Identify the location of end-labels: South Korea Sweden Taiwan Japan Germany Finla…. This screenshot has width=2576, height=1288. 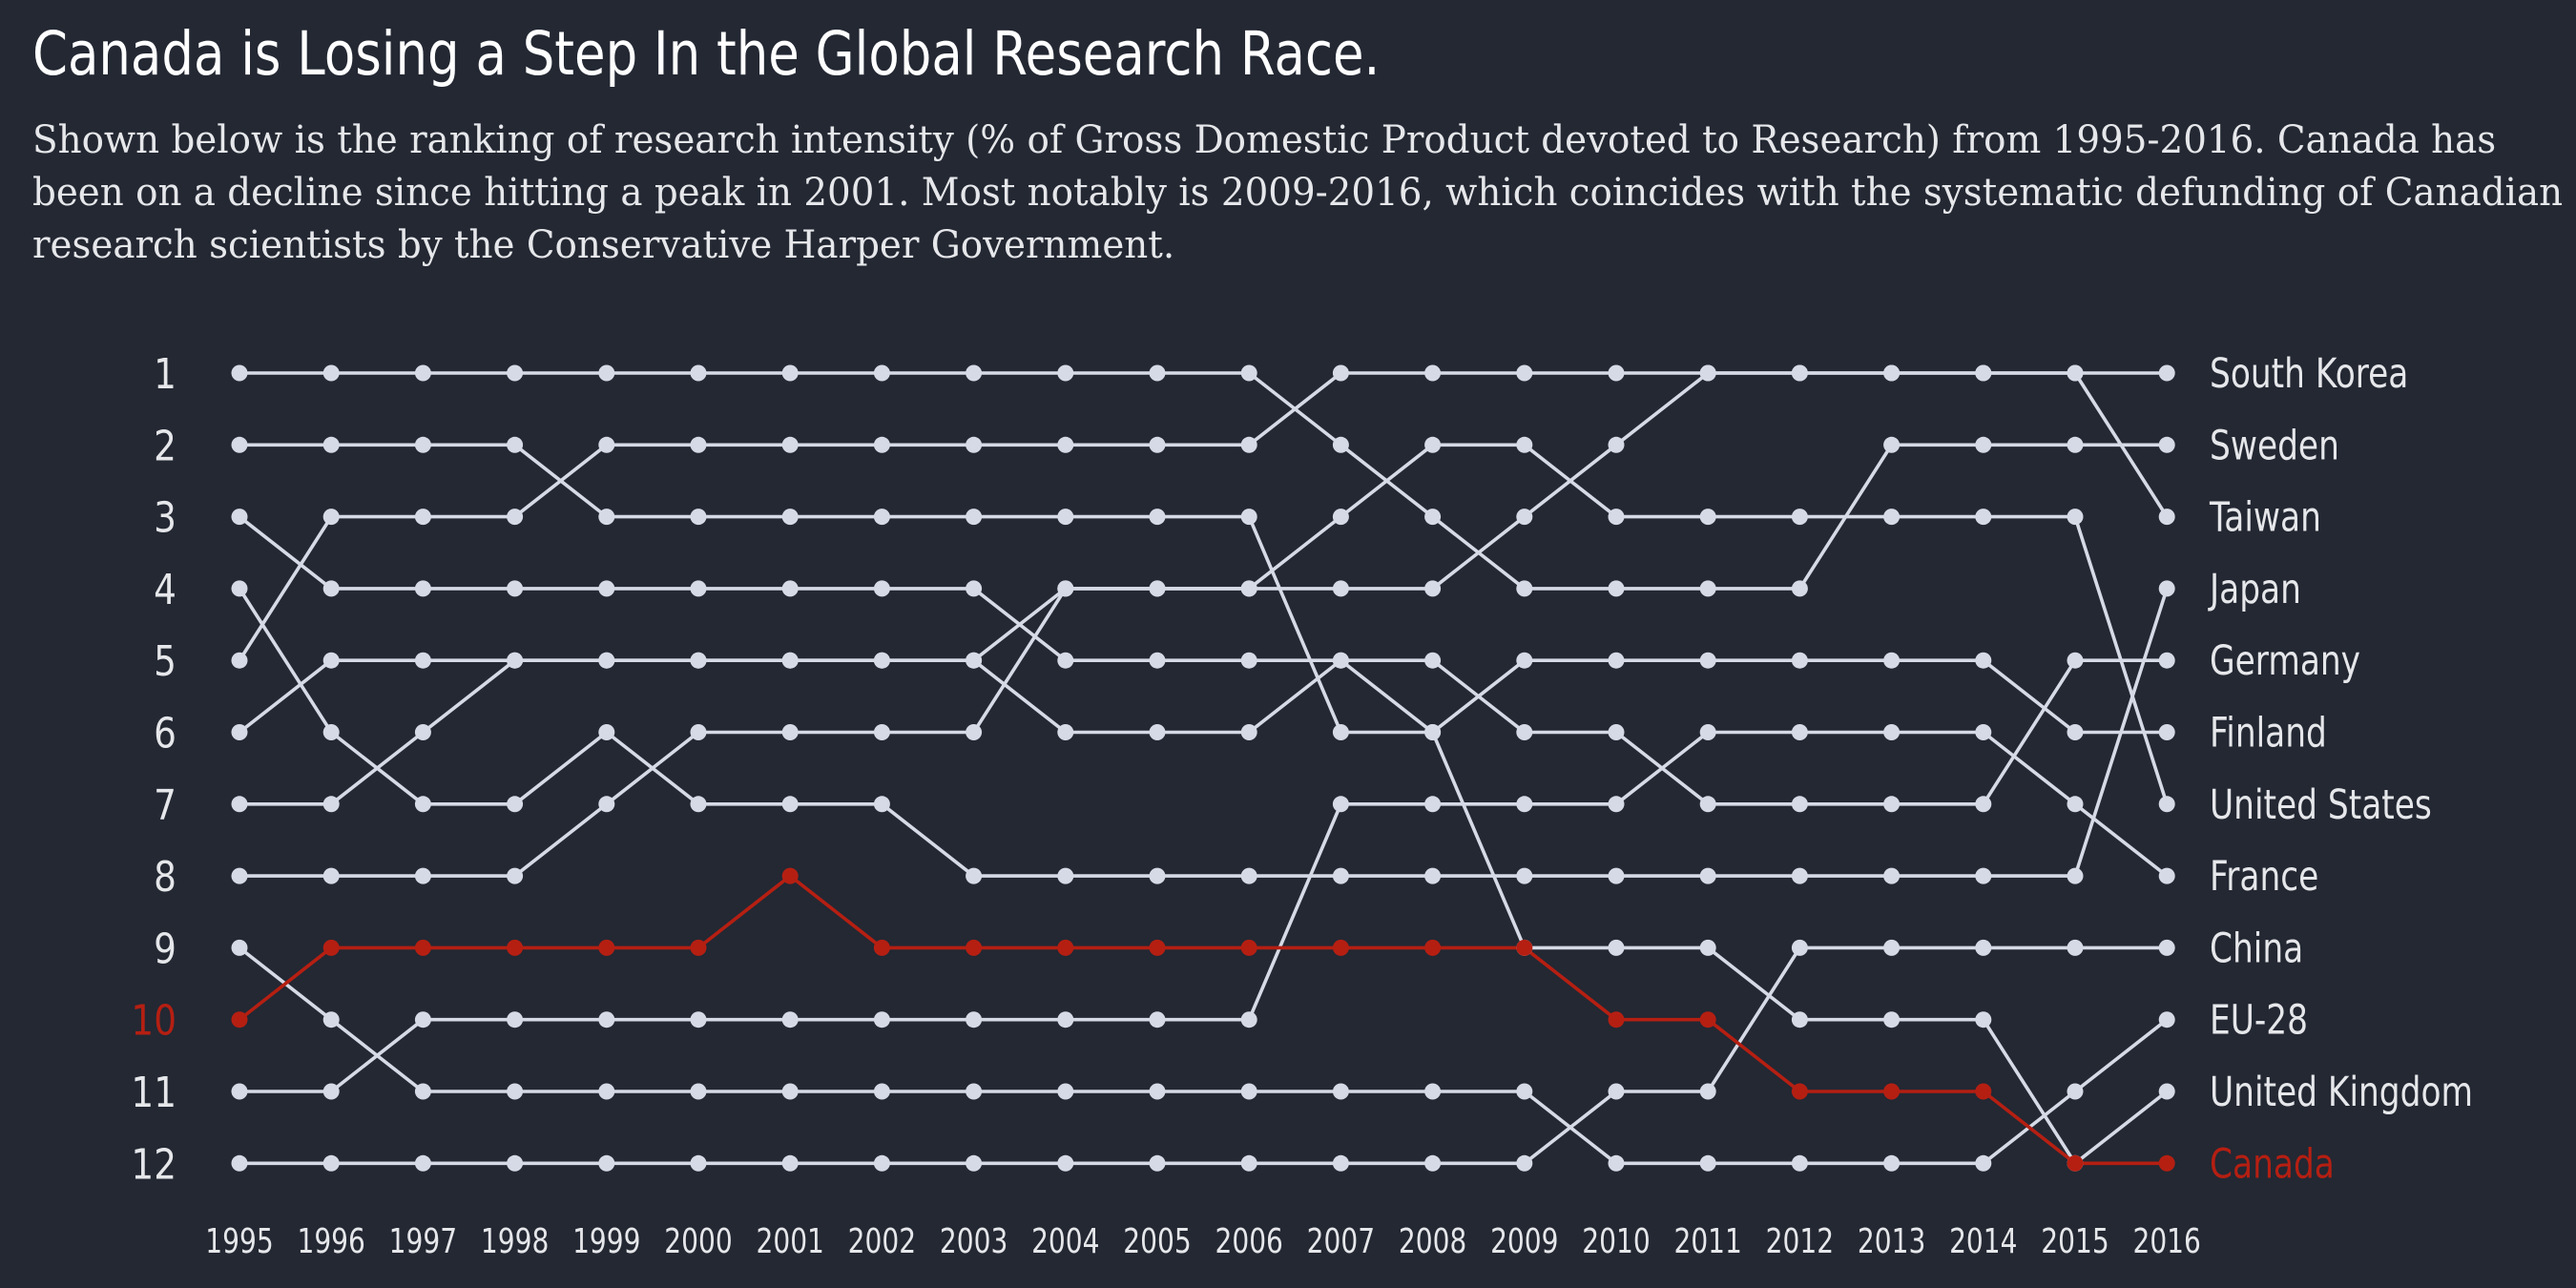
(2340, 769).